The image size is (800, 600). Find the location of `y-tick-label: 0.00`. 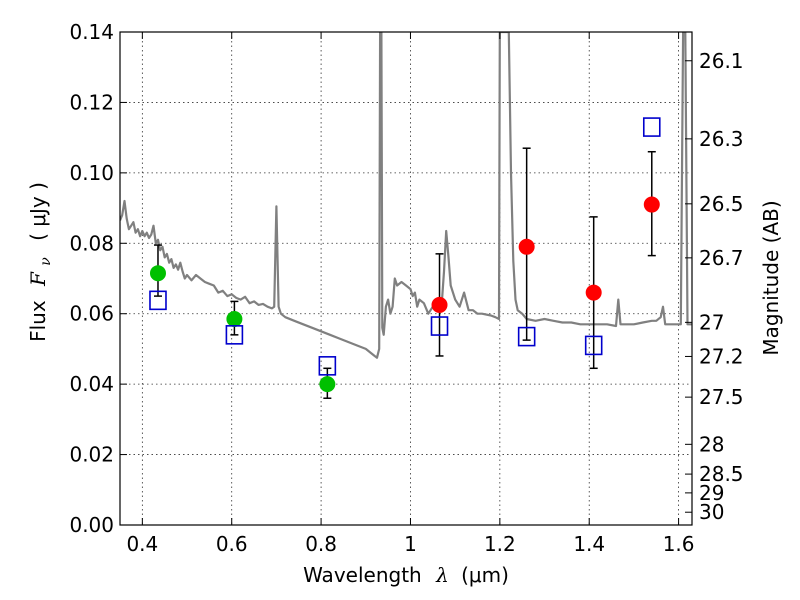

y-tick-label: 0.00 is located at coordinates (91, 525).